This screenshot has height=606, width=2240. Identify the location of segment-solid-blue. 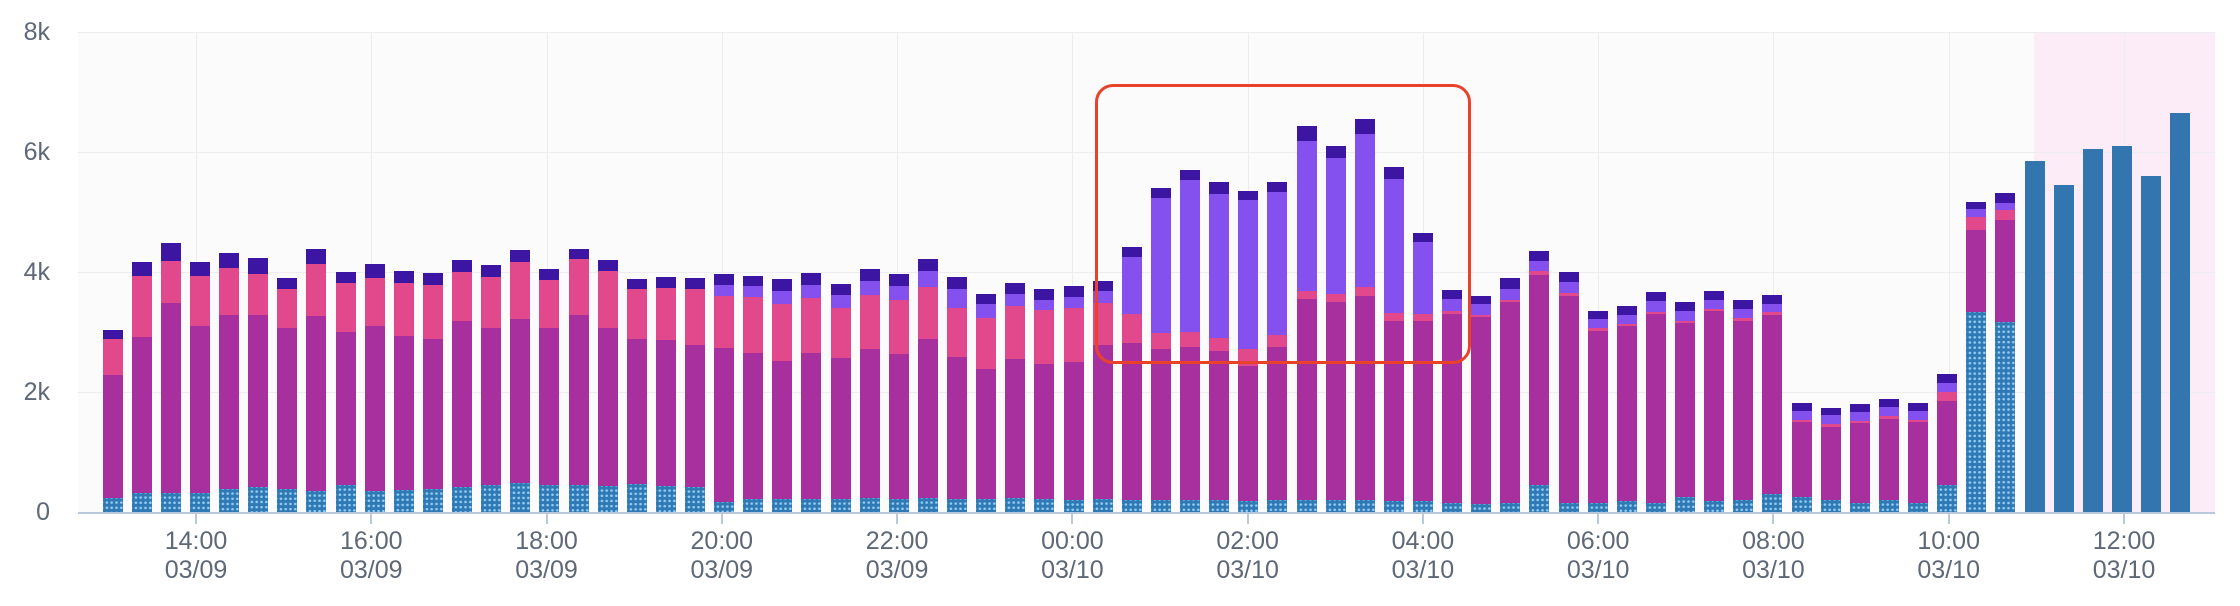
(2180, 312).